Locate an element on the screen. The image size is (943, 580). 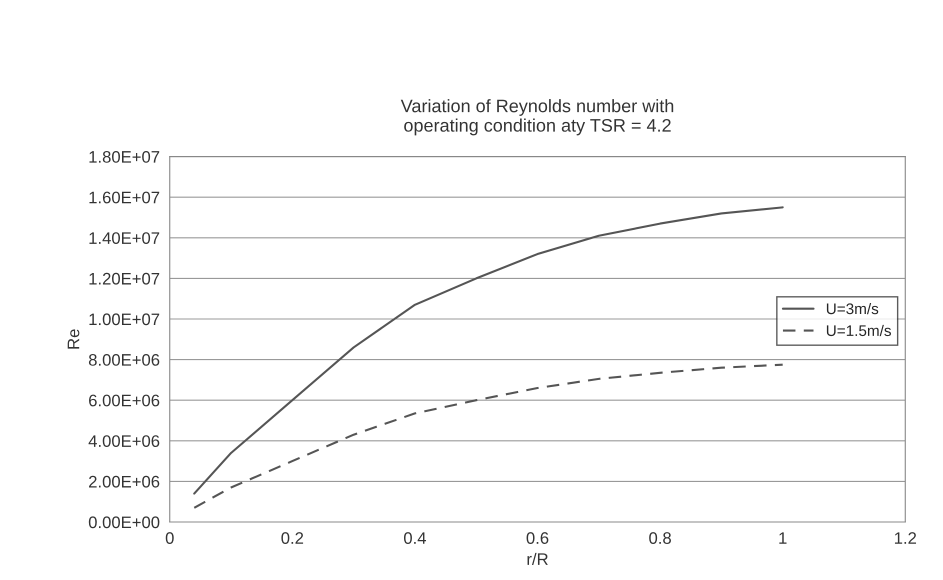
x-tick-label: 0.4 is located at coordinates (415, 538).